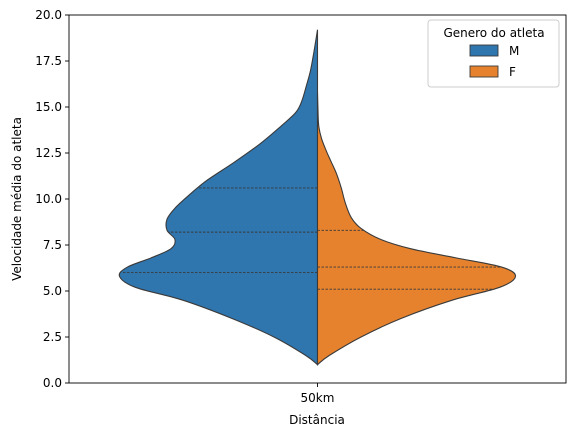 This screenshot has width=576, height=436. What do you see at coordinates (52, 337) in the screenshot?
I see `y-tick-label: 2.5` at bounding box center [52, 337].